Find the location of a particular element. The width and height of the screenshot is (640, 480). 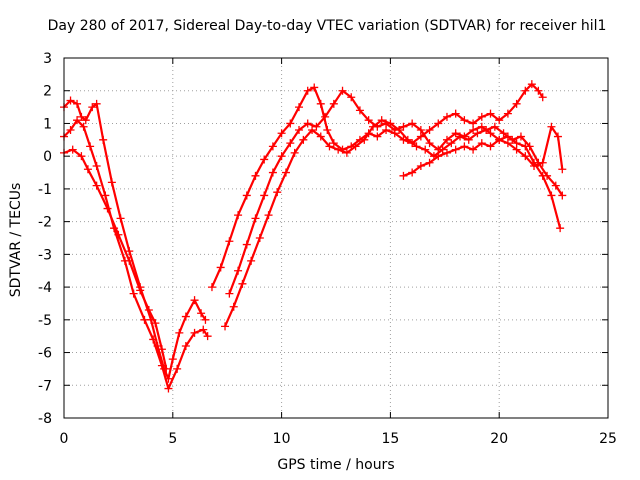

x-tick-label: 10 is located at coordinates (282, 439).